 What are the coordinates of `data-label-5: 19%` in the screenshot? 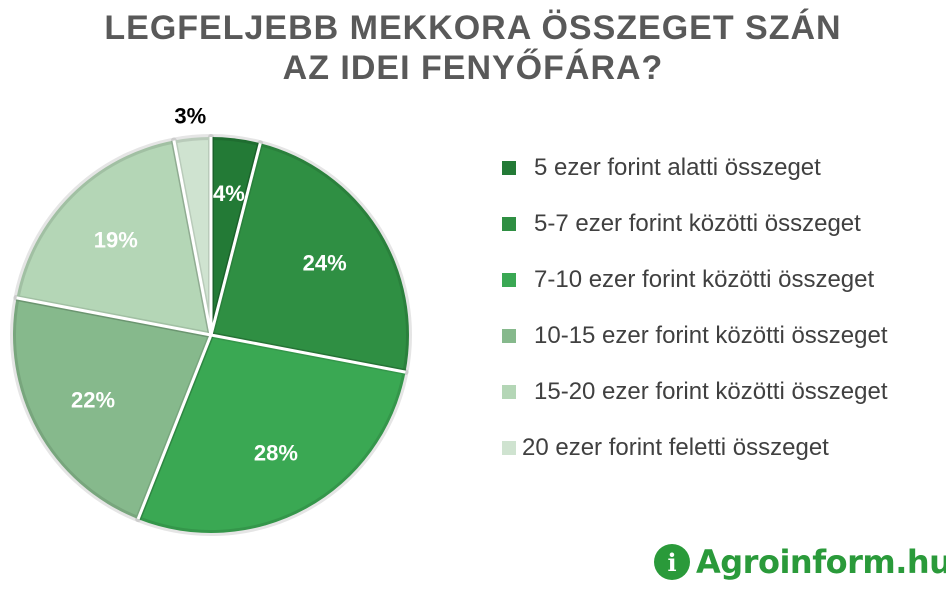 It's located at (116, 239).